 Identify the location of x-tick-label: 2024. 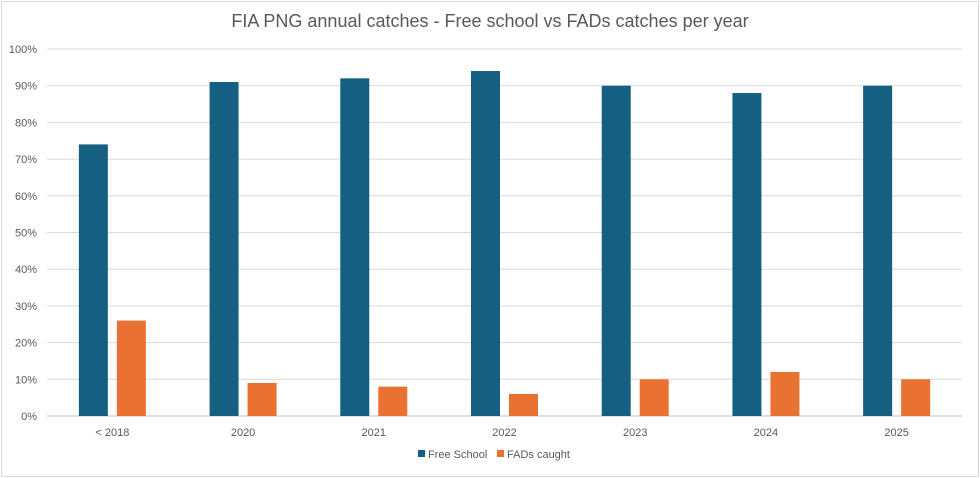
(766, 433).